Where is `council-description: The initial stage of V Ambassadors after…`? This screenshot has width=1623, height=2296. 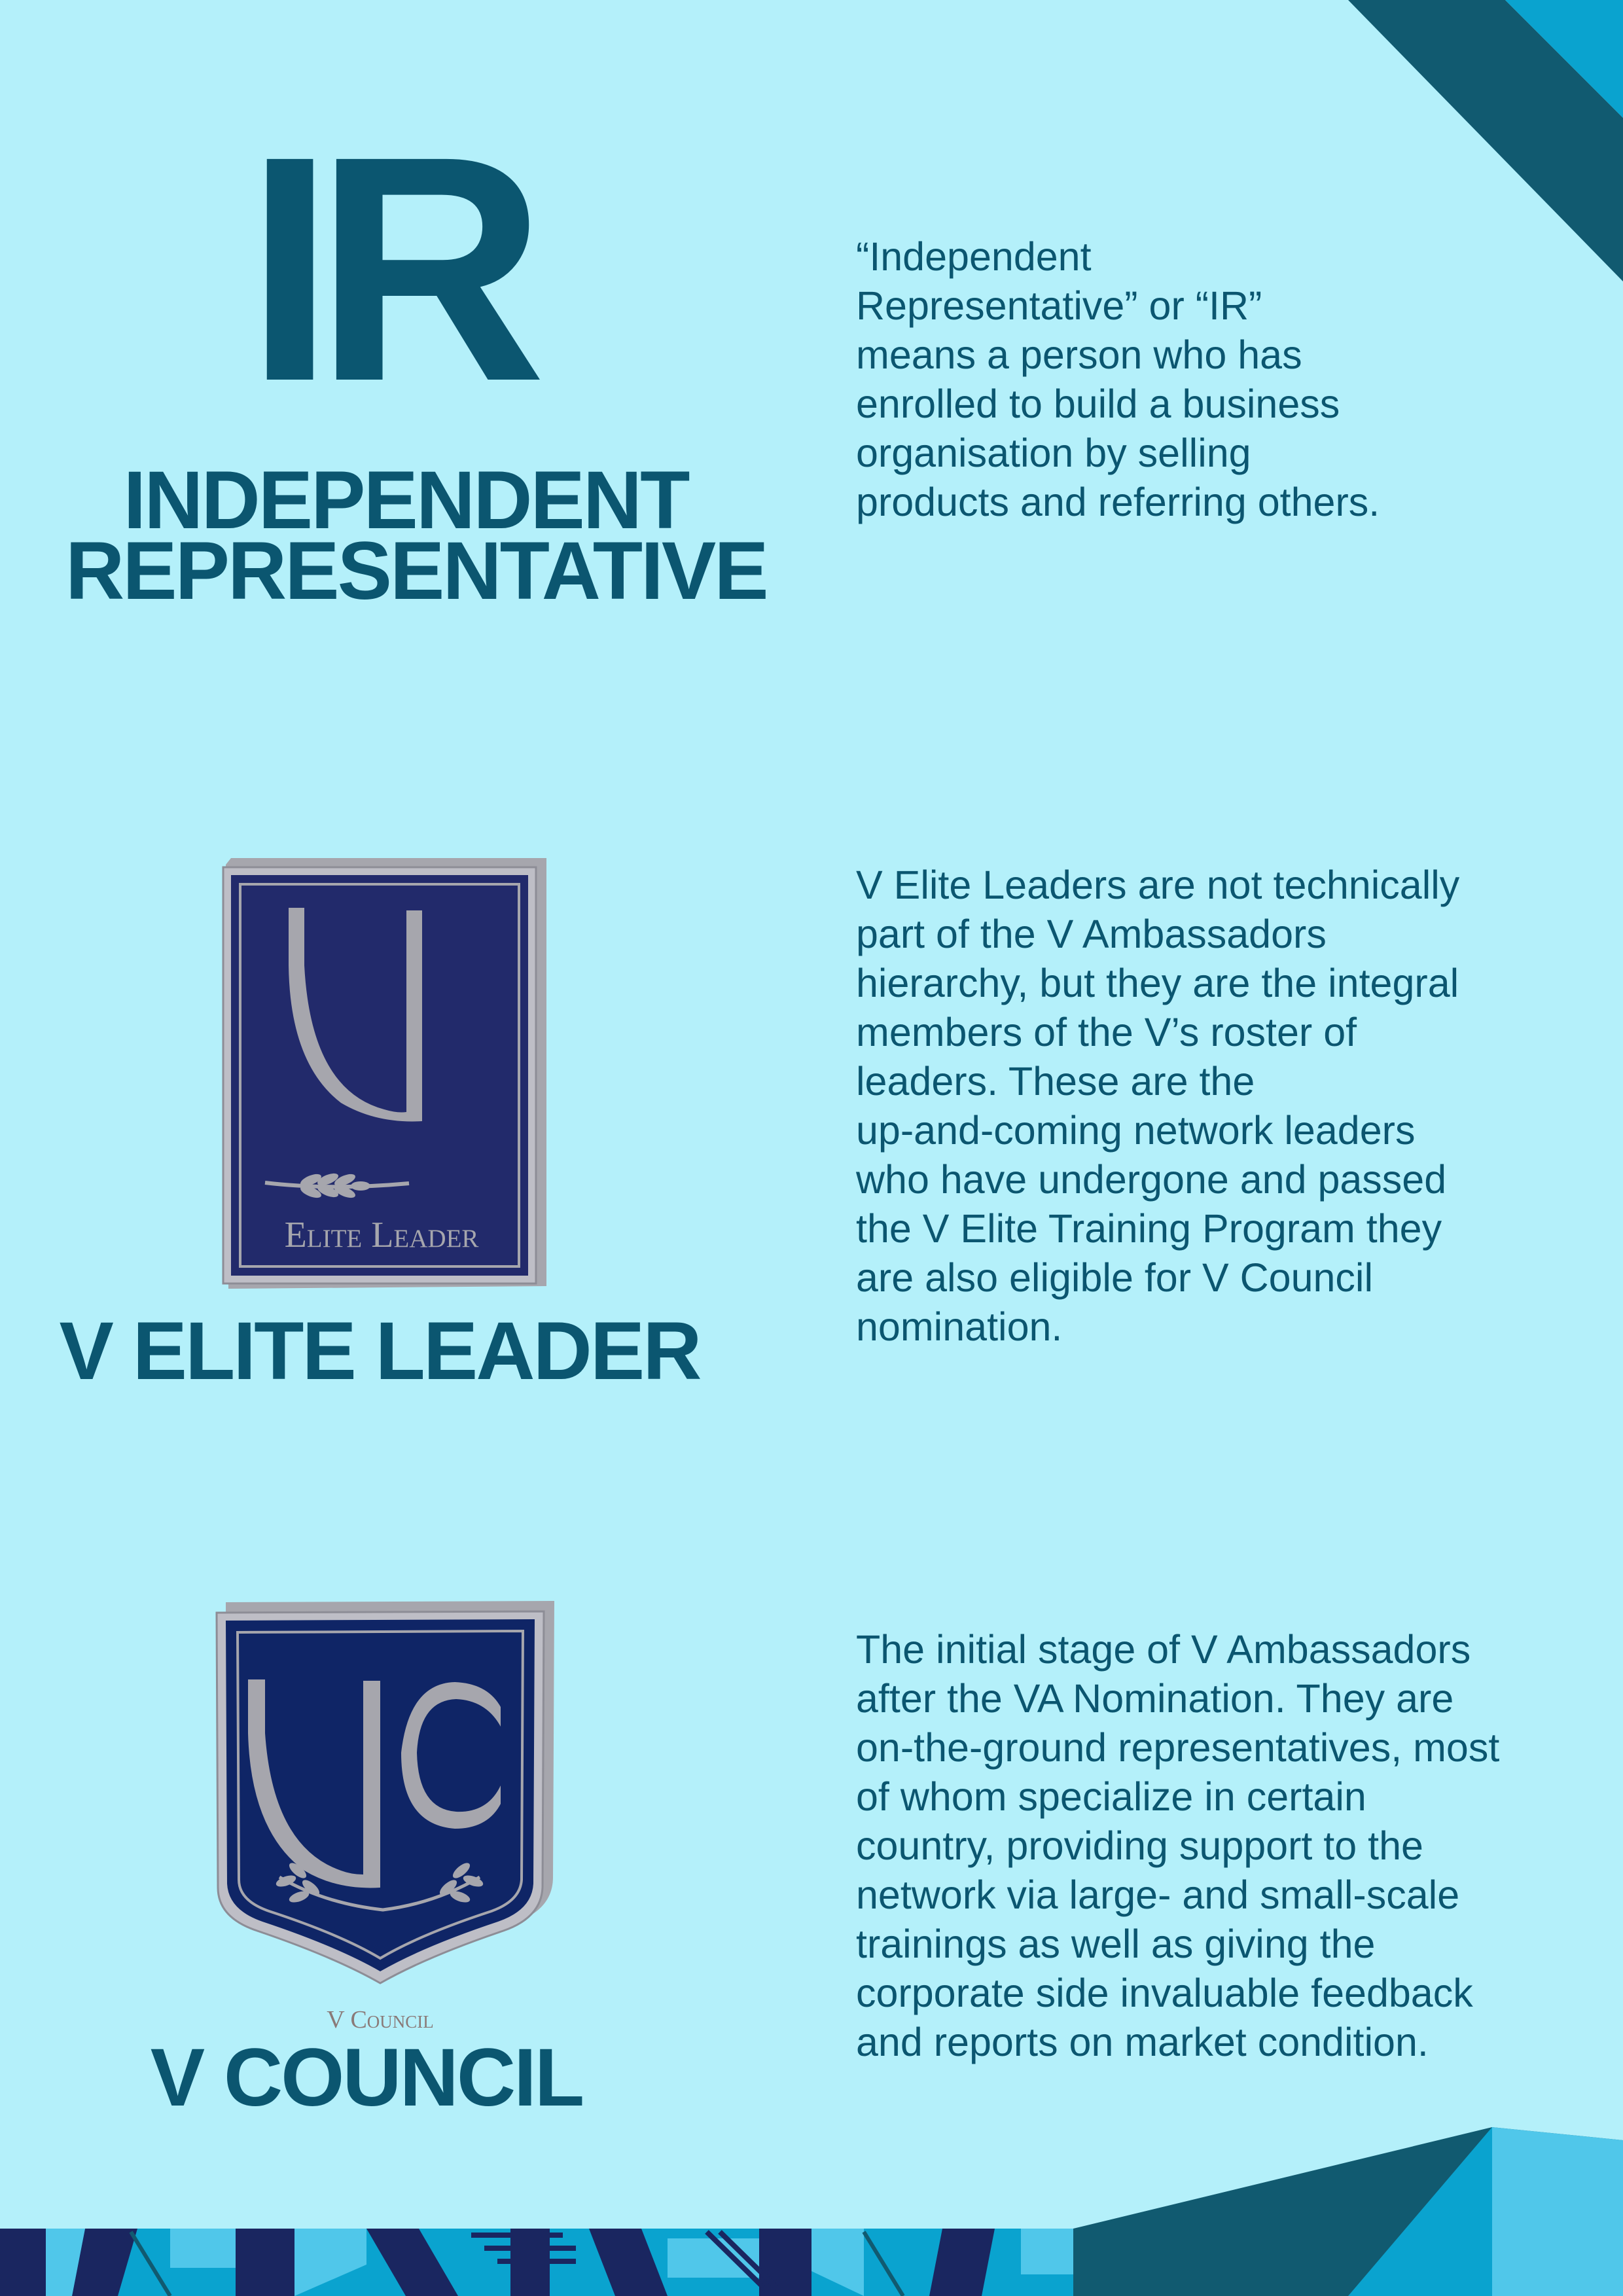
council-description: The initial stage of V Ambassadors after… is located at coordinates (1178, 1846).